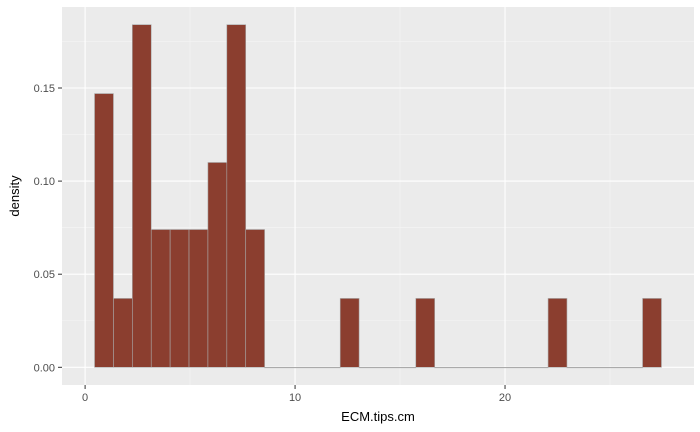  What do you see at coordinates (85, 398) in the screenshot?
I see `x-tick-label: 0` at bounding box center [85, 398].